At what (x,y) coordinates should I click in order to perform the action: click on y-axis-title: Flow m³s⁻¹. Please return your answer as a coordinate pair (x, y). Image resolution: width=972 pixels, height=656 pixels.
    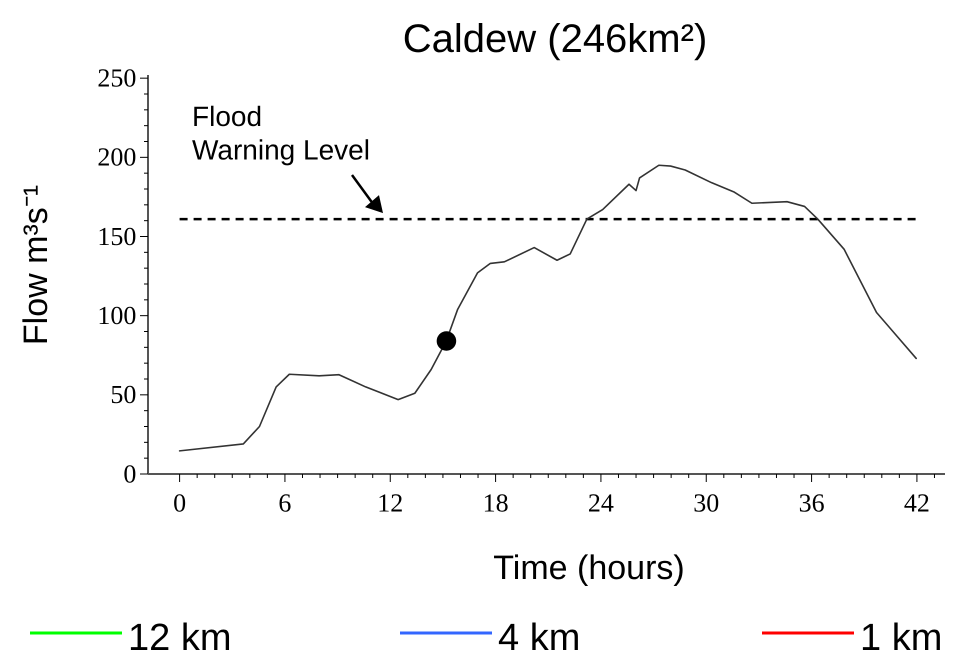
    Looking at the image, I should click on (36, 265).